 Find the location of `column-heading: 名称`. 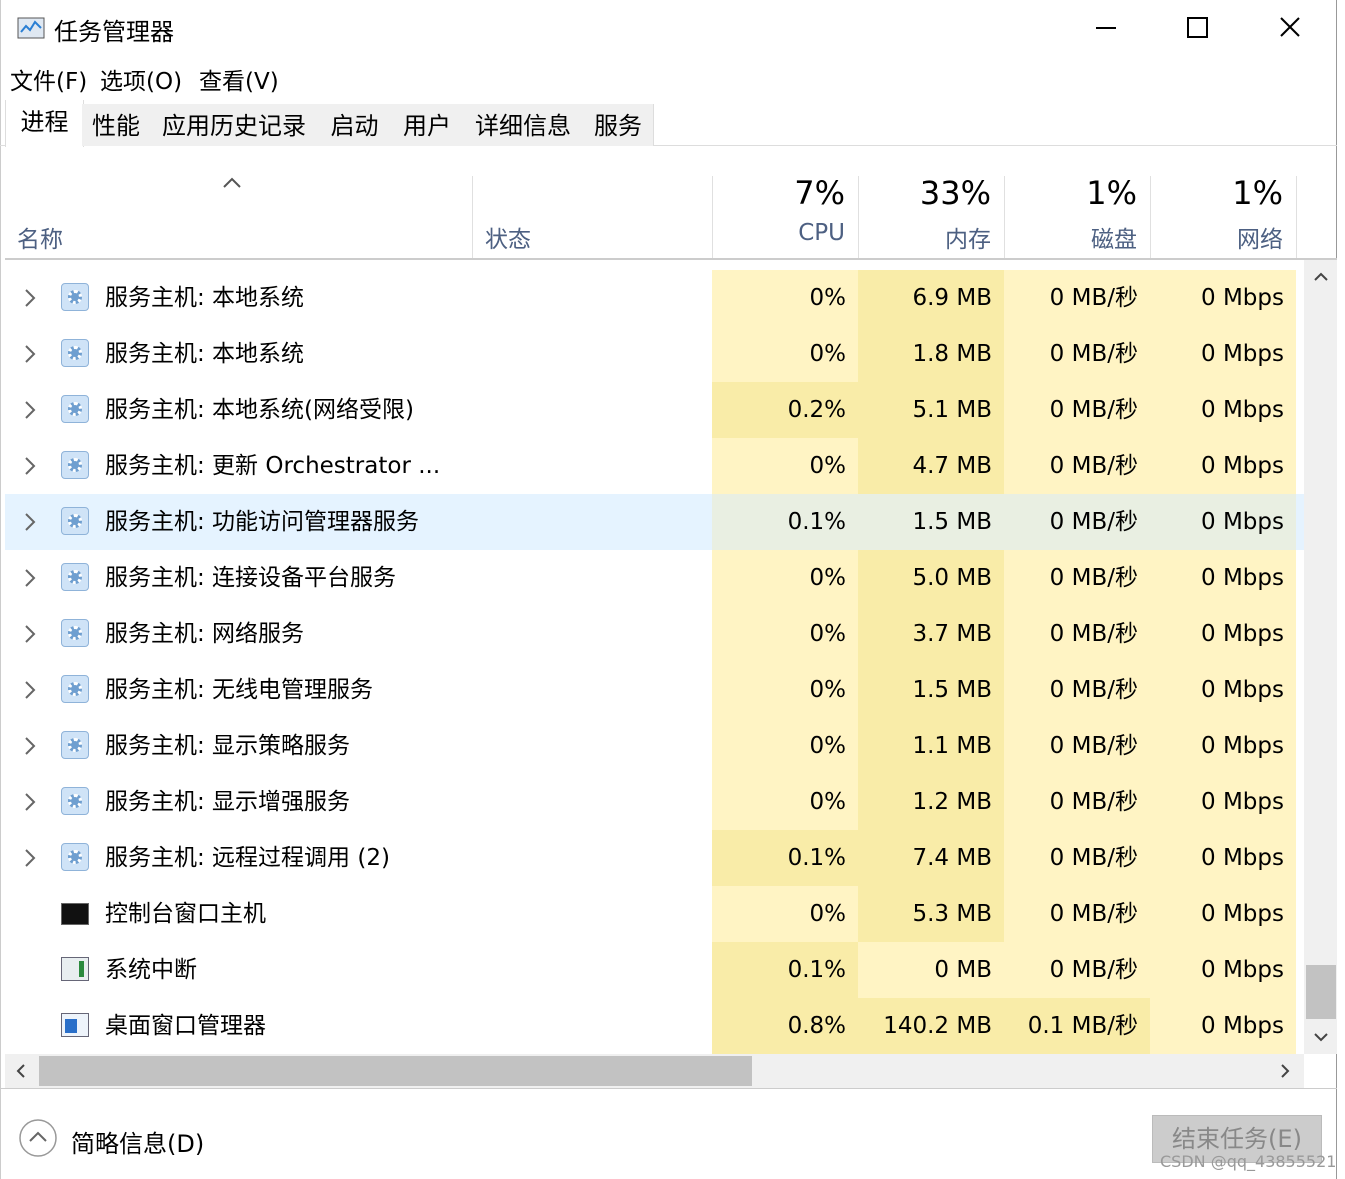

column-heading: 名称 is located at coordinates (238, 217).